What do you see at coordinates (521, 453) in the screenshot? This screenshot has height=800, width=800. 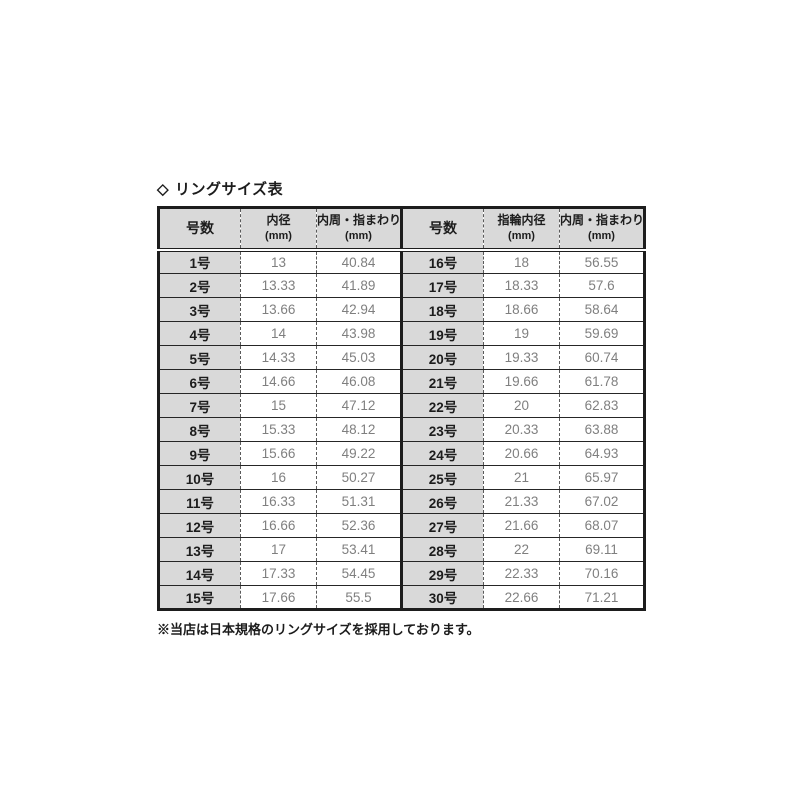 I see `inner-diameter-cell: 20.66` at bounding box center [521, 453].